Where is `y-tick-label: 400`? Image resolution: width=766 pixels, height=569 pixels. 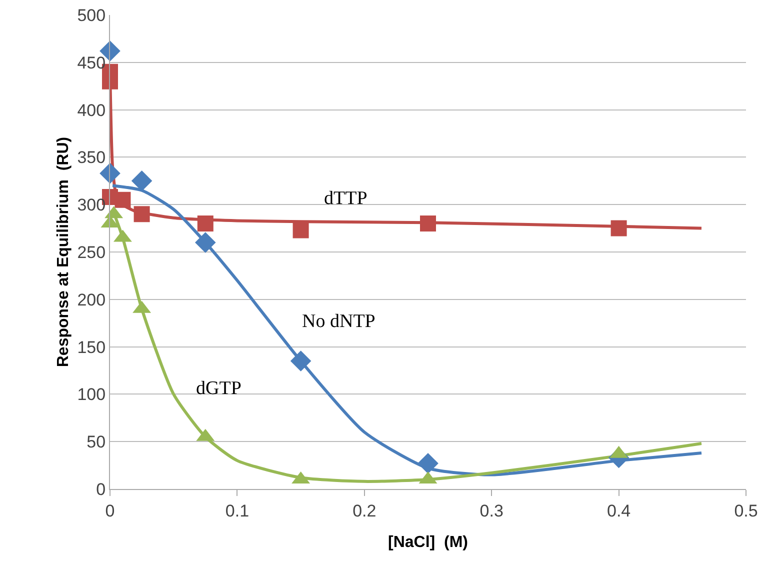
y-tick-label: 400 is located at coordinates (91, 110).